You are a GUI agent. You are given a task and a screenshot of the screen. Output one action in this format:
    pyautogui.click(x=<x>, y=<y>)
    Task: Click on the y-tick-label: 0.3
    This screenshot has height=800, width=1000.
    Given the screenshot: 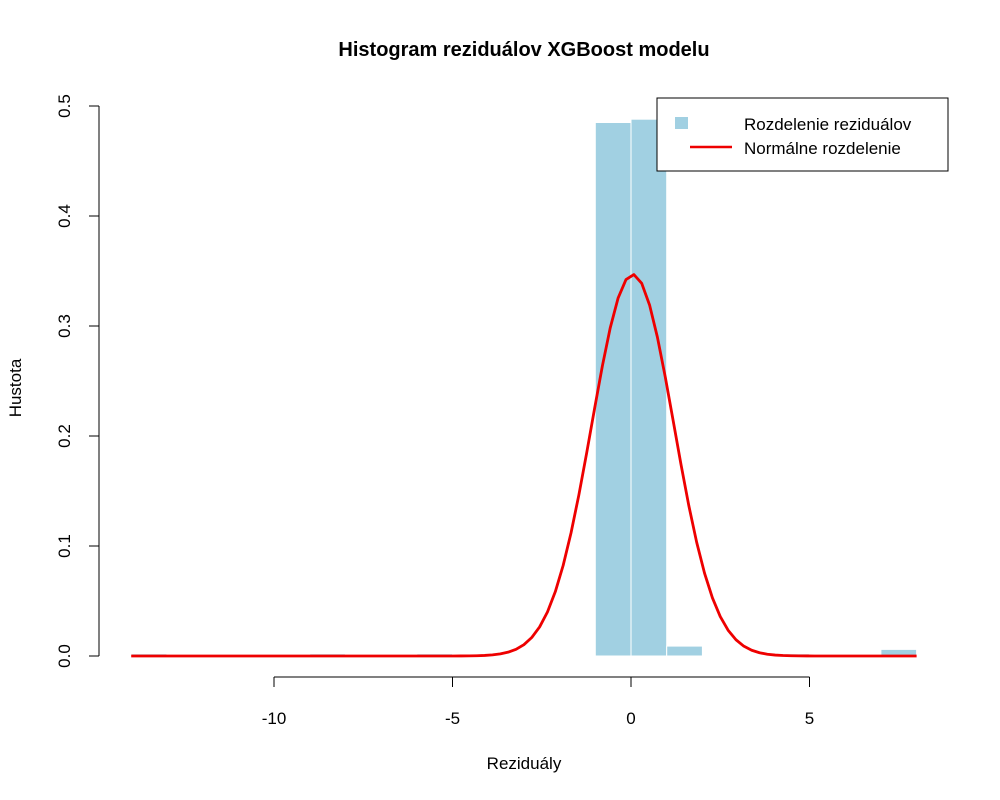 What is the action you would take?
    pyautogui.click(x=64, y=326)
    